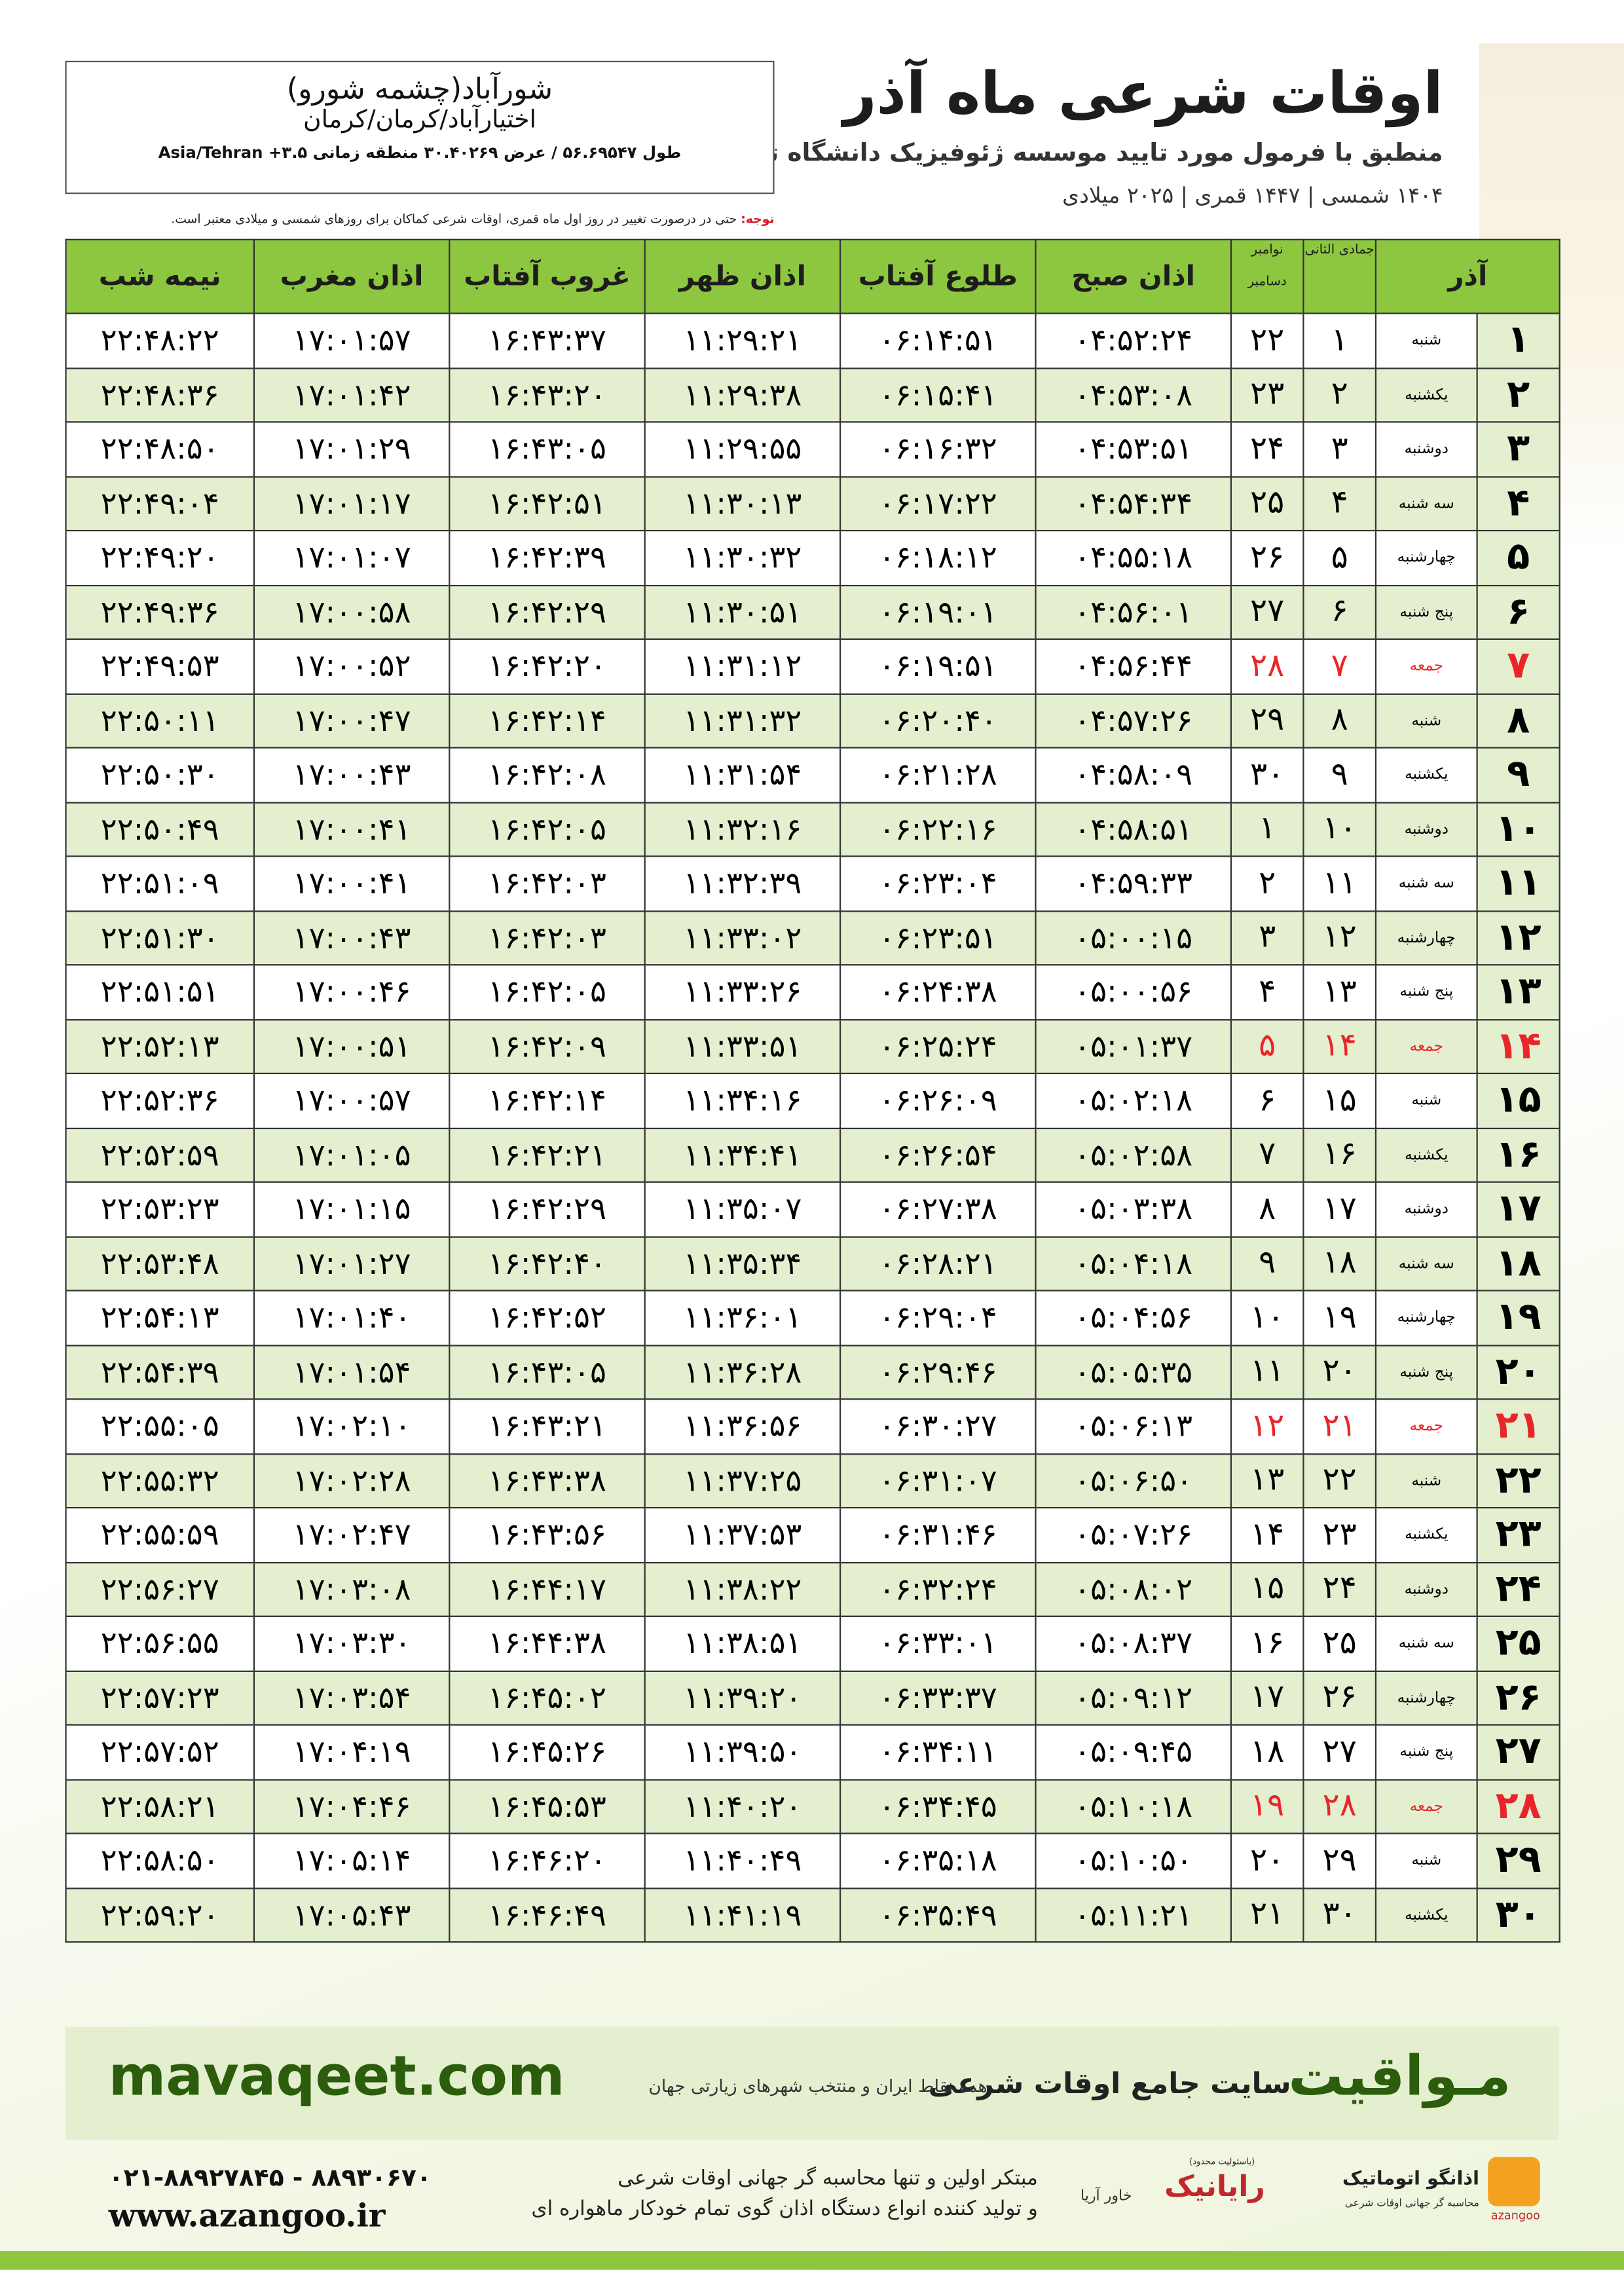 This screenshot has width=1624, height=2270. I want to click on table-cell: ۲۲:۵۴:۱۳, so click(160, 1318).